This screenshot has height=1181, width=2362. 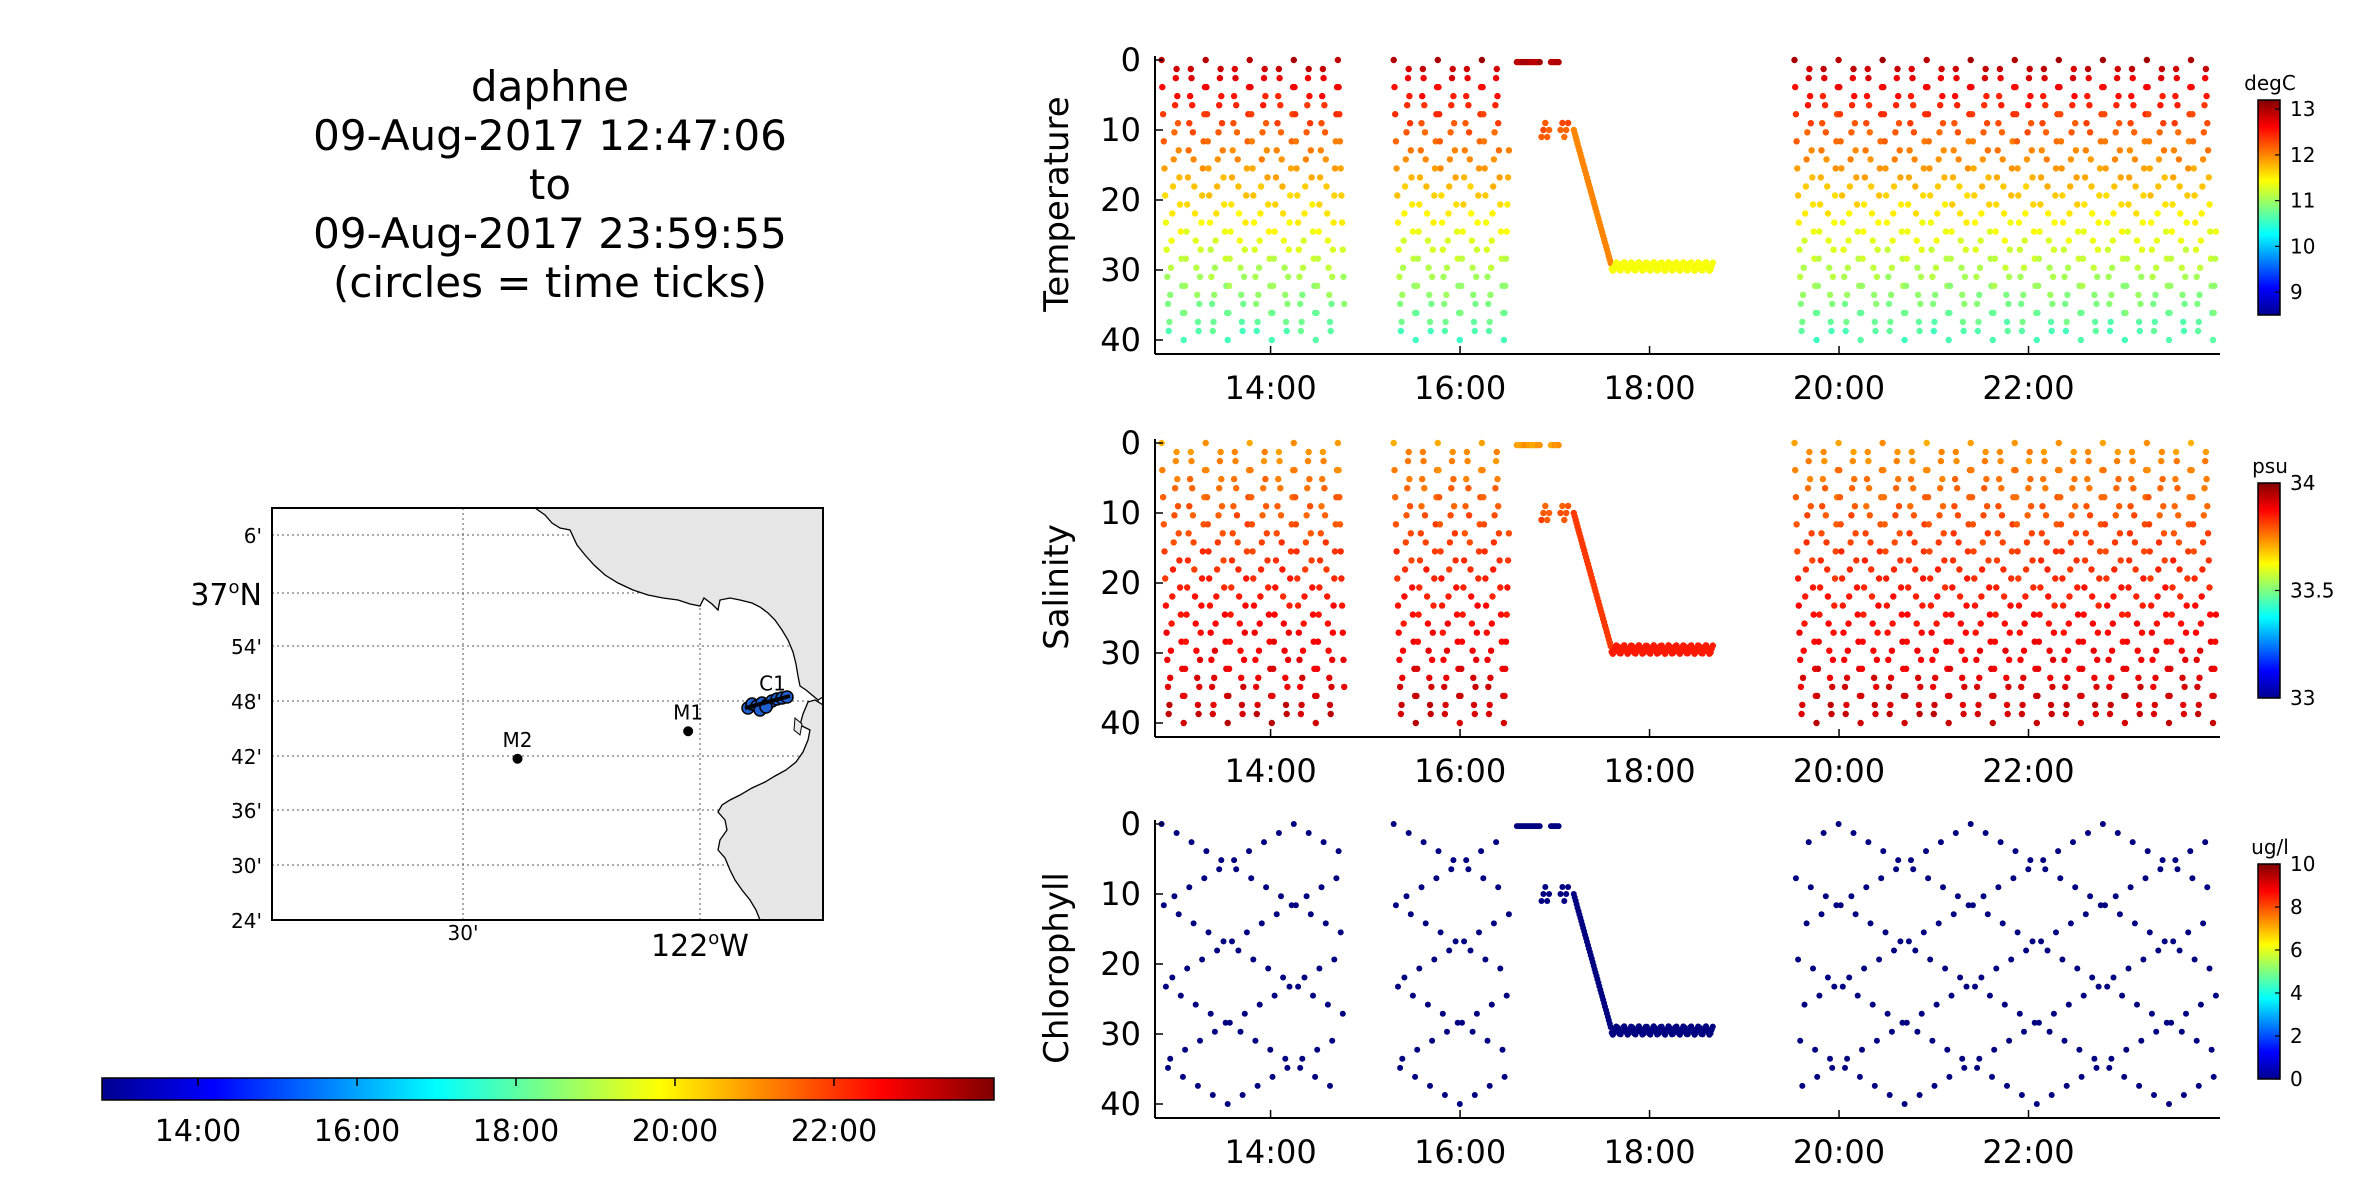 I want to click on x-tick-label: 22:00, so click(x=2028, y=1152).